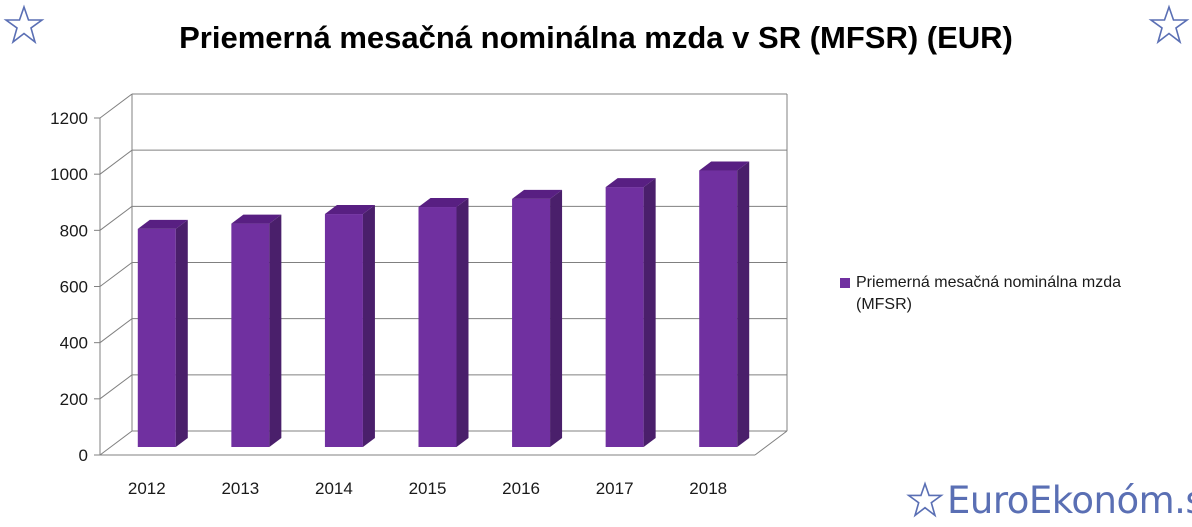 The image size is (1192, 527). Describe the element at coordinates (83, 455) in the screenshot. I see `y-tick-label: 0` at that location.